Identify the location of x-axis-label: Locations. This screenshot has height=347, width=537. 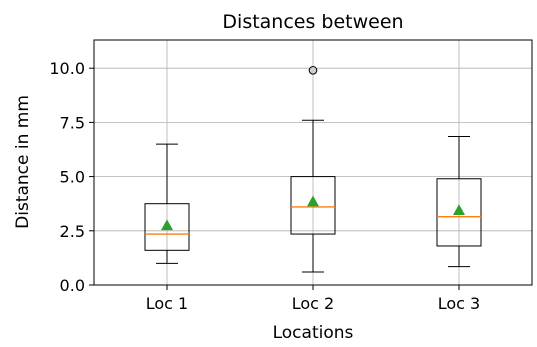
(313, 333).